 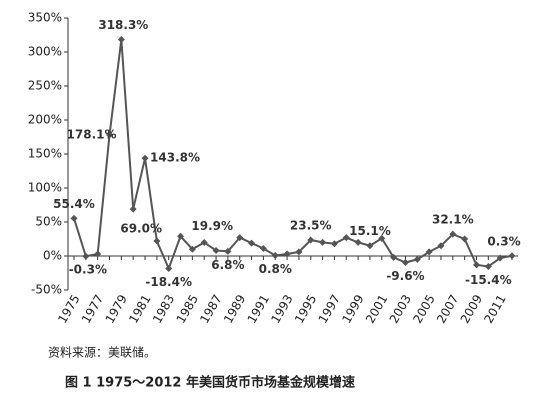 I want to click on x-tick-label: 1995, so click(x=305, y=308).